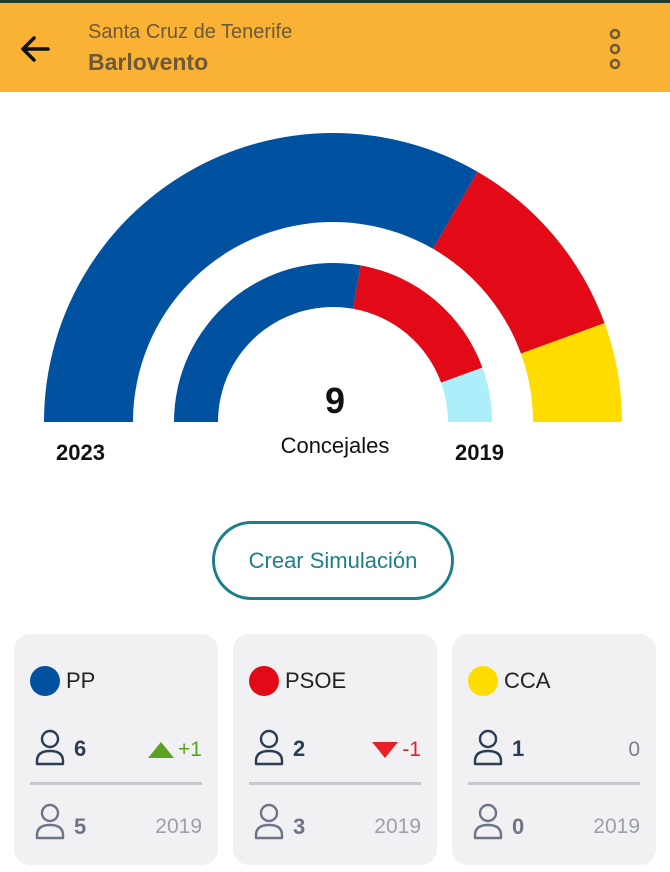  What do you see at coordinates (299, 826) in the screenshot?
I see `previous-seats: 3` at bounding box center [299, 826].